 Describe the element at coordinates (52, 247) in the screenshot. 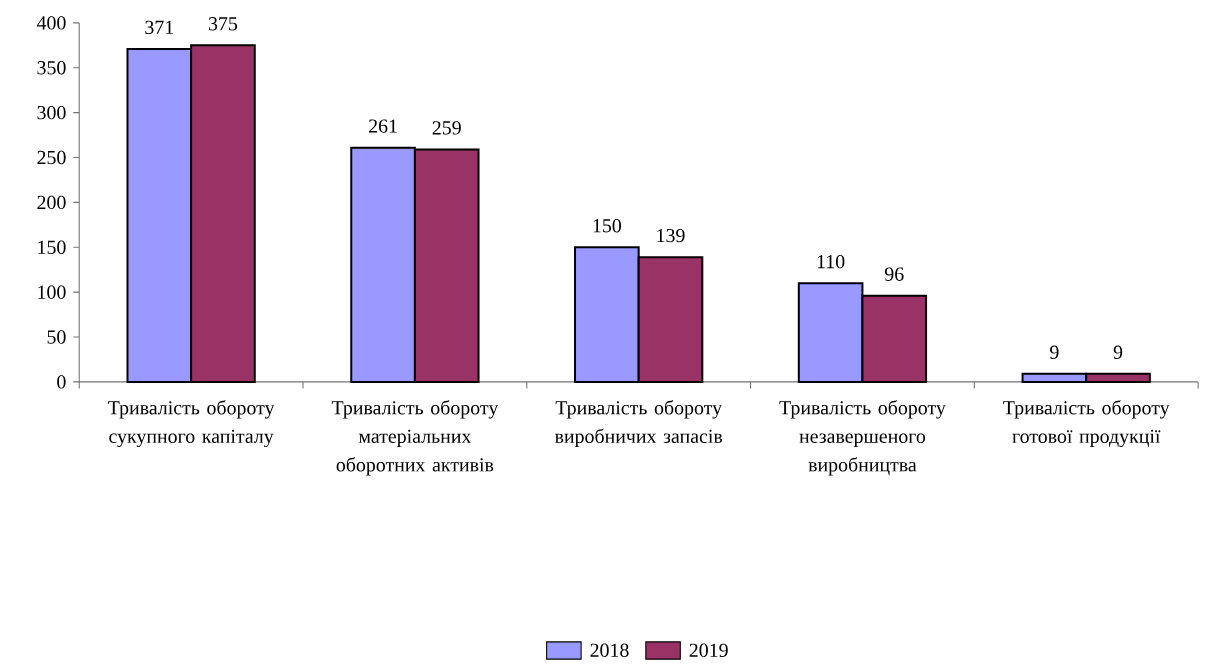

I see `y-tick-label: 150` at that location.